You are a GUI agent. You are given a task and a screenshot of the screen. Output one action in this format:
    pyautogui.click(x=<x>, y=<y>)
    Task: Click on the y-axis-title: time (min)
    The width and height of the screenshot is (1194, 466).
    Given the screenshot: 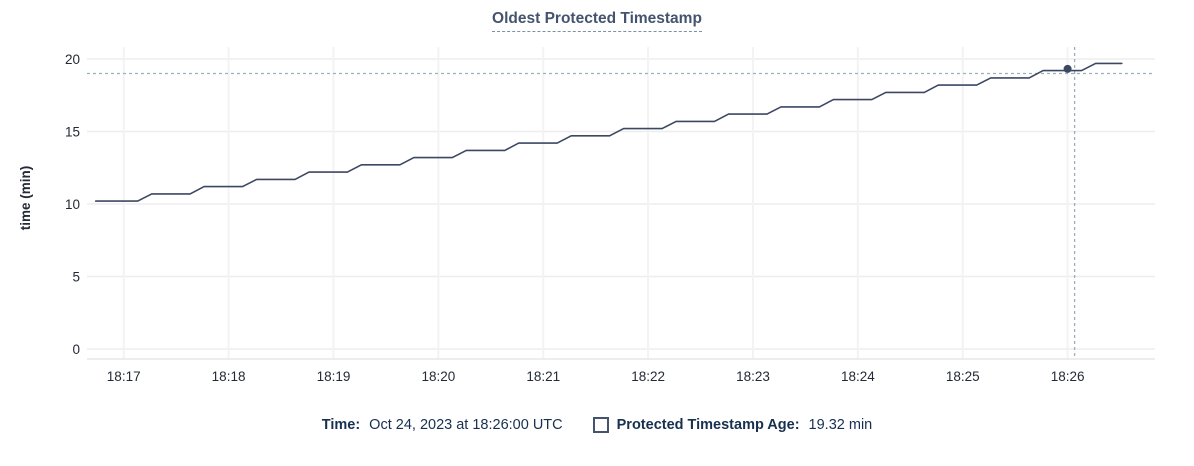 What is the action you would take?
    pyautogui.click(x=25, y=198)
    